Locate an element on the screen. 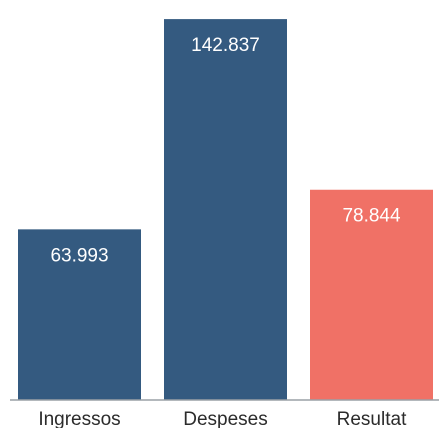 Image resolution: width=439 pixels, height=428 pixels. x-tick-label-despeses: Despeses is located at coordinates (225, 418).